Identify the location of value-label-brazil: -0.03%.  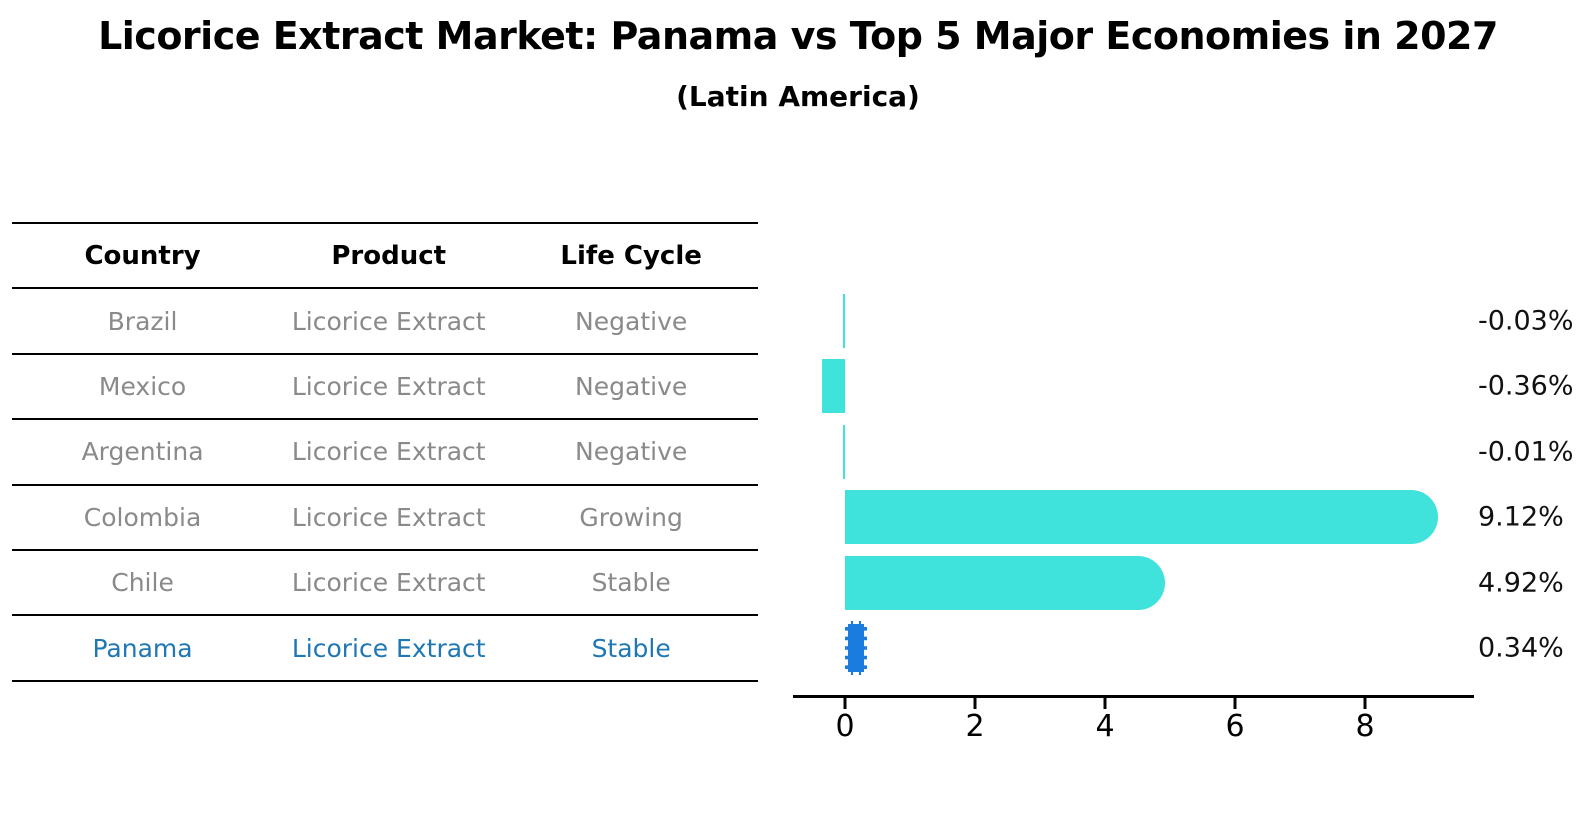
(1526, 320).